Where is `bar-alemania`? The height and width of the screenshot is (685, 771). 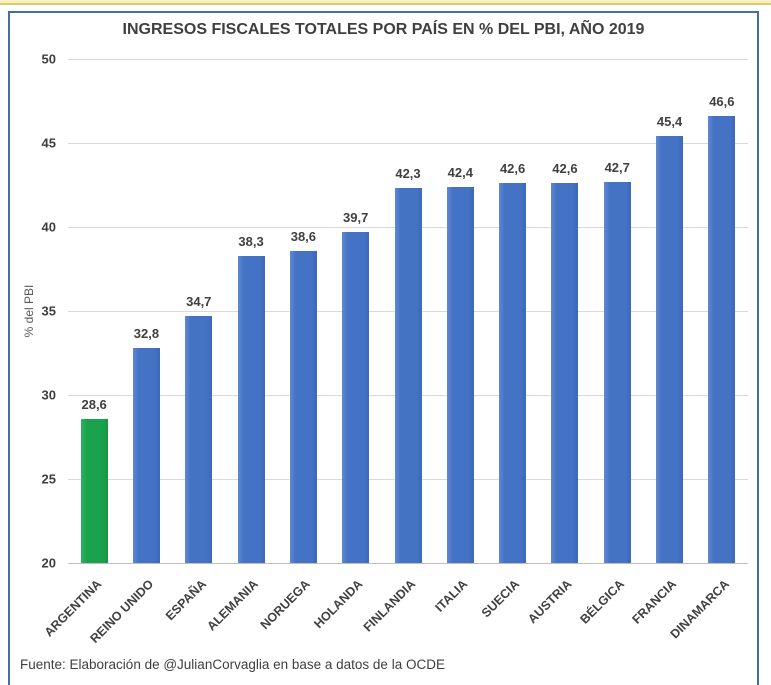 bar-alemania is located at coordinates (251, 409).